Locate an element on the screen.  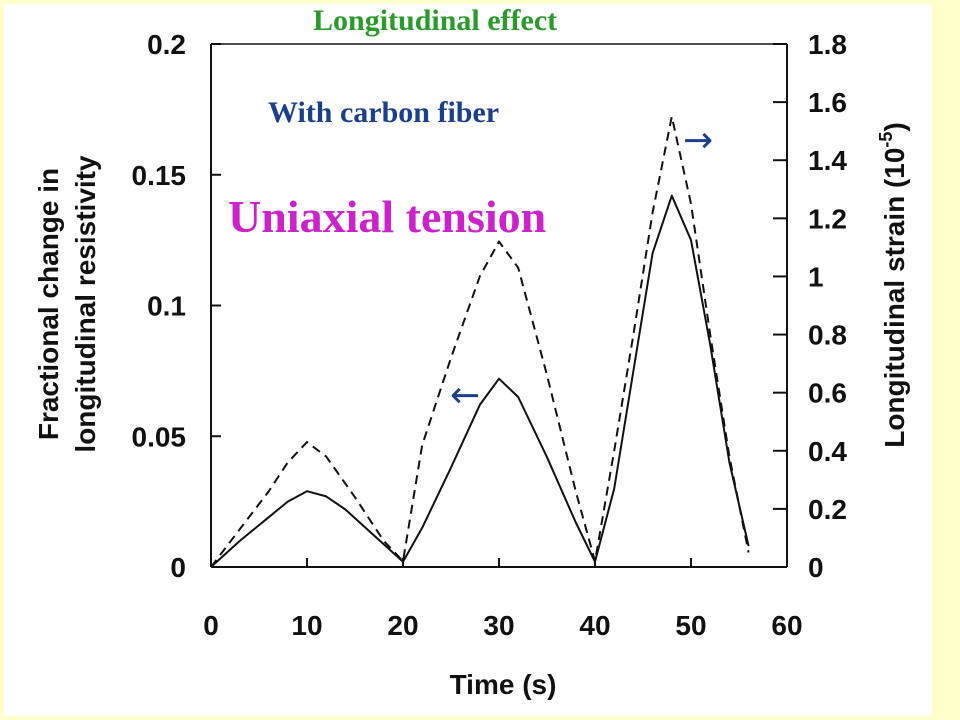
y-left-tick-label: 0.05 is located at coordinates (159, 436).